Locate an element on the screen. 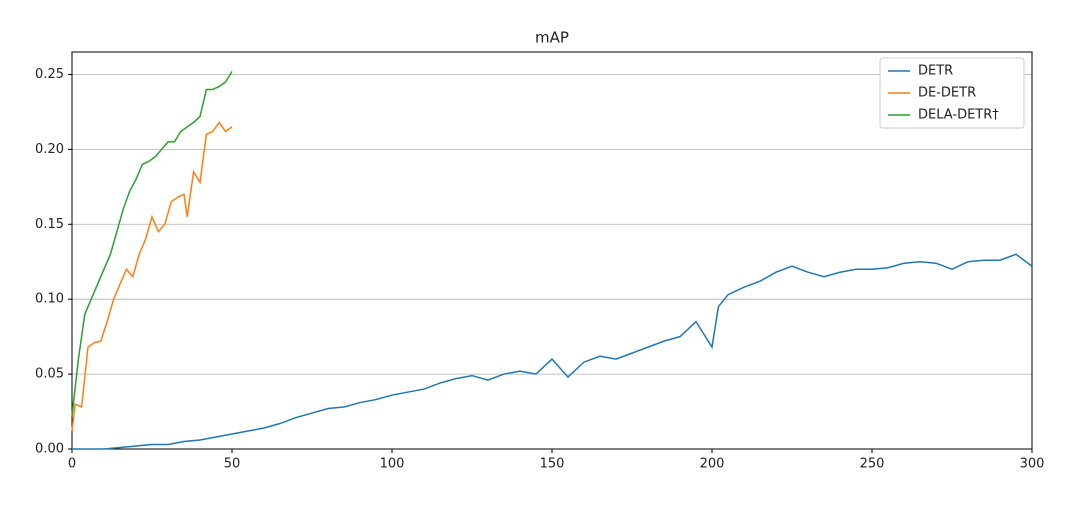 This screenshot has height=522, width=1080. x-tick-label: 300 is located at coordinates (1032, 464).